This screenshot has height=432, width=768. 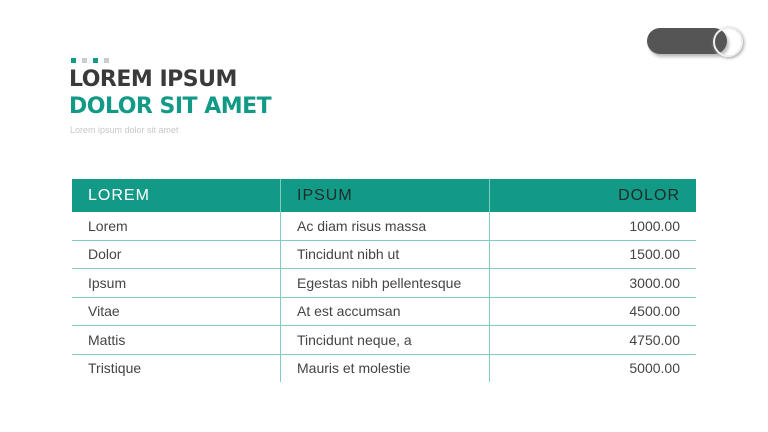 I want to click on table-cell: 4500.00, so click(x=592, y=311).